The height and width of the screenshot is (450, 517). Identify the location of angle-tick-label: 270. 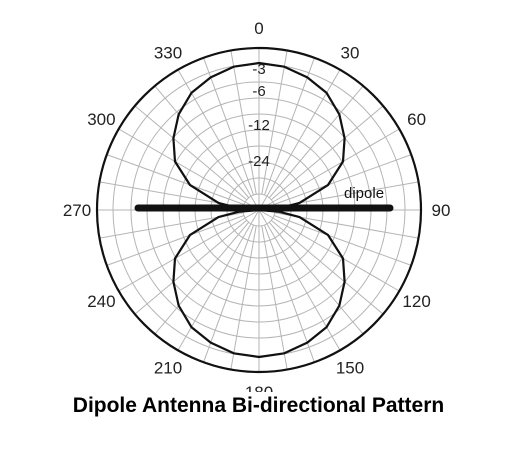
(77, 210).